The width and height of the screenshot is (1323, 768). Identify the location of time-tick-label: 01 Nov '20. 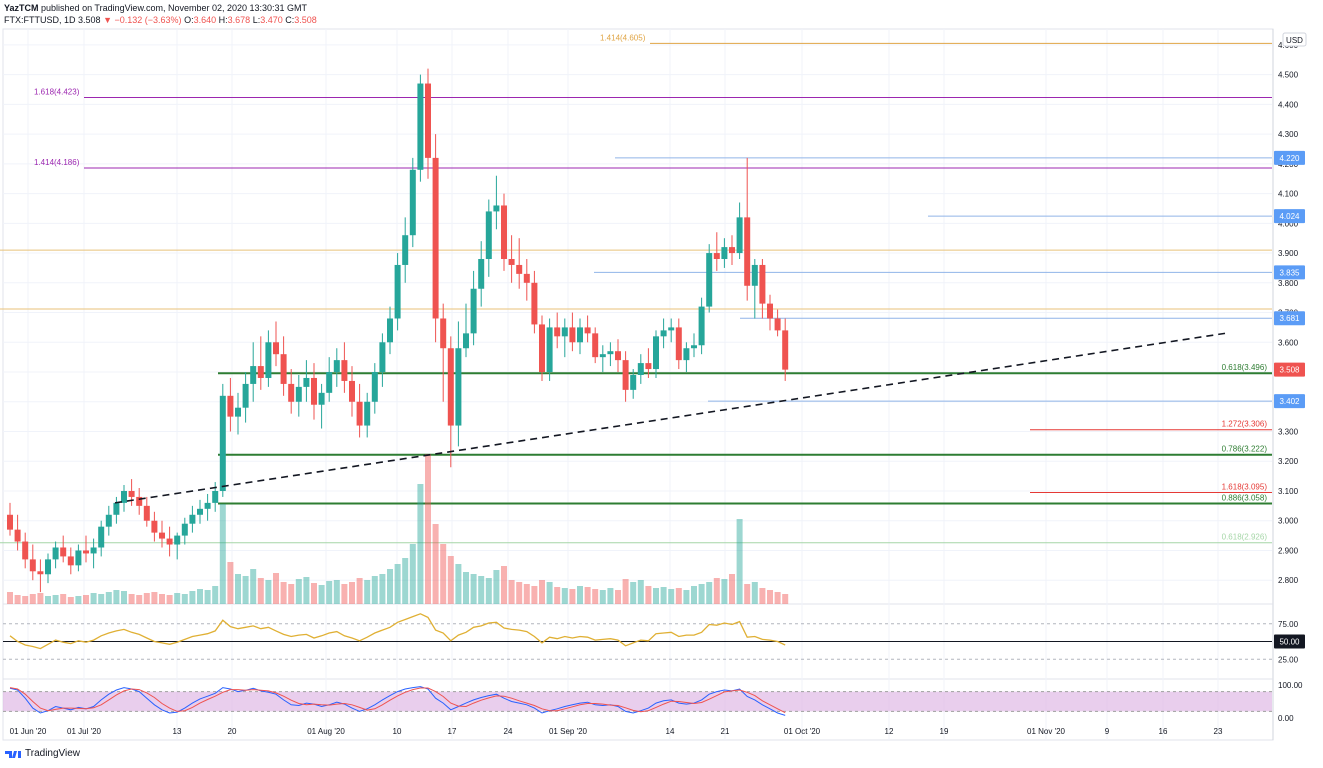
(1046, 731).